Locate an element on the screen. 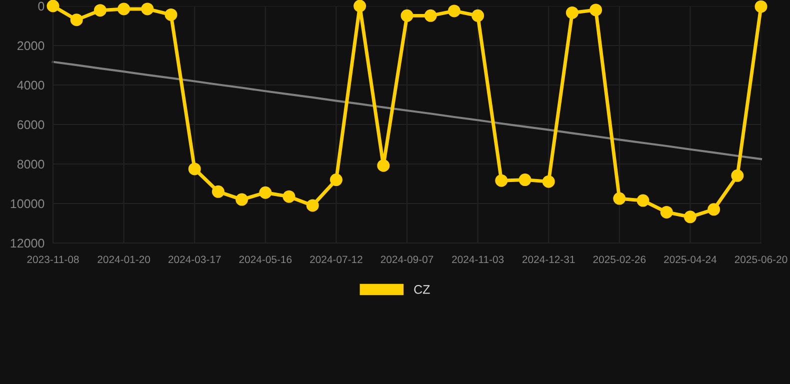  y-tick-label: 2000 is located at coordinates (30, 45).